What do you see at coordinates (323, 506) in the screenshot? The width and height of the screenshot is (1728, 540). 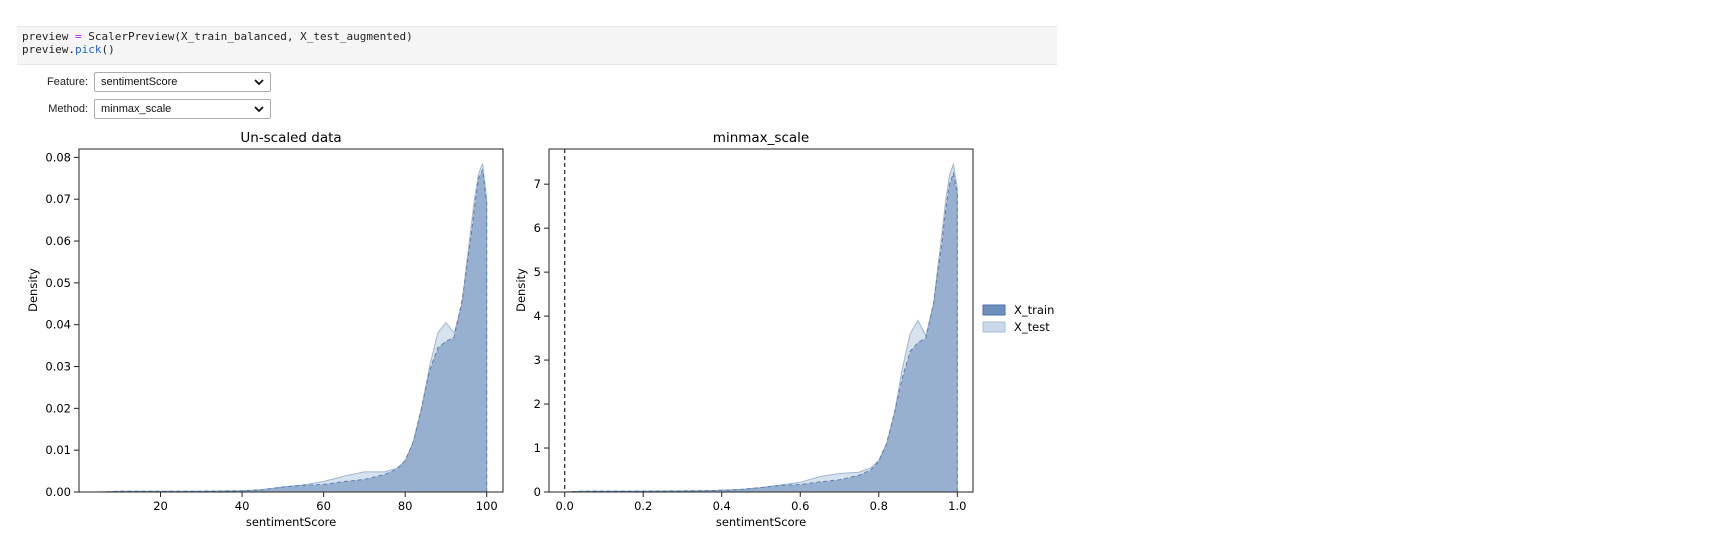 I see `x-tick-label: 60` at bounding box center [323, 506].